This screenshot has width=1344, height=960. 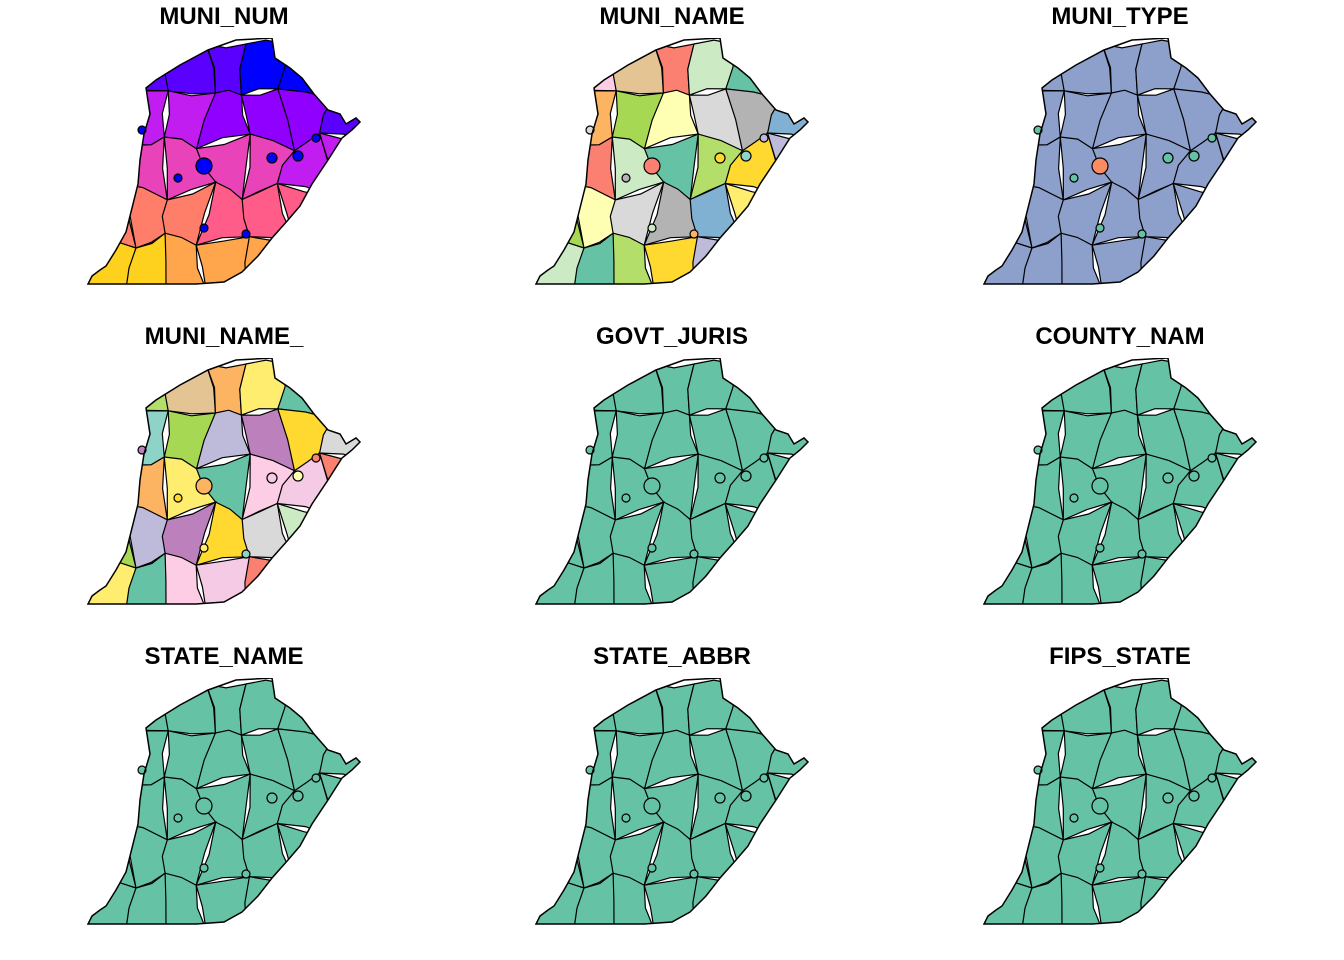 What do you see at coordinates (1120, 336) in the screenshot?
I see `panel-title: COUNTY_NAM` at bounding box center [1120, 336].